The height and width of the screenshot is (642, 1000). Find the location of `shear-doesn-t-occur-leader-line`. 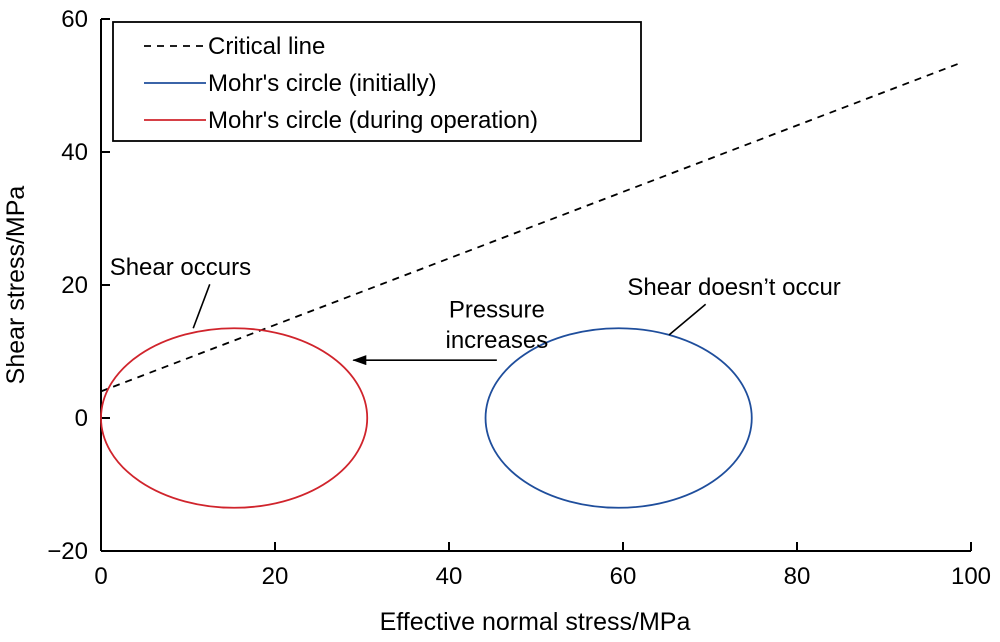

shear-doesn-t-occur-leader-line is located at coordinates (687, 319).